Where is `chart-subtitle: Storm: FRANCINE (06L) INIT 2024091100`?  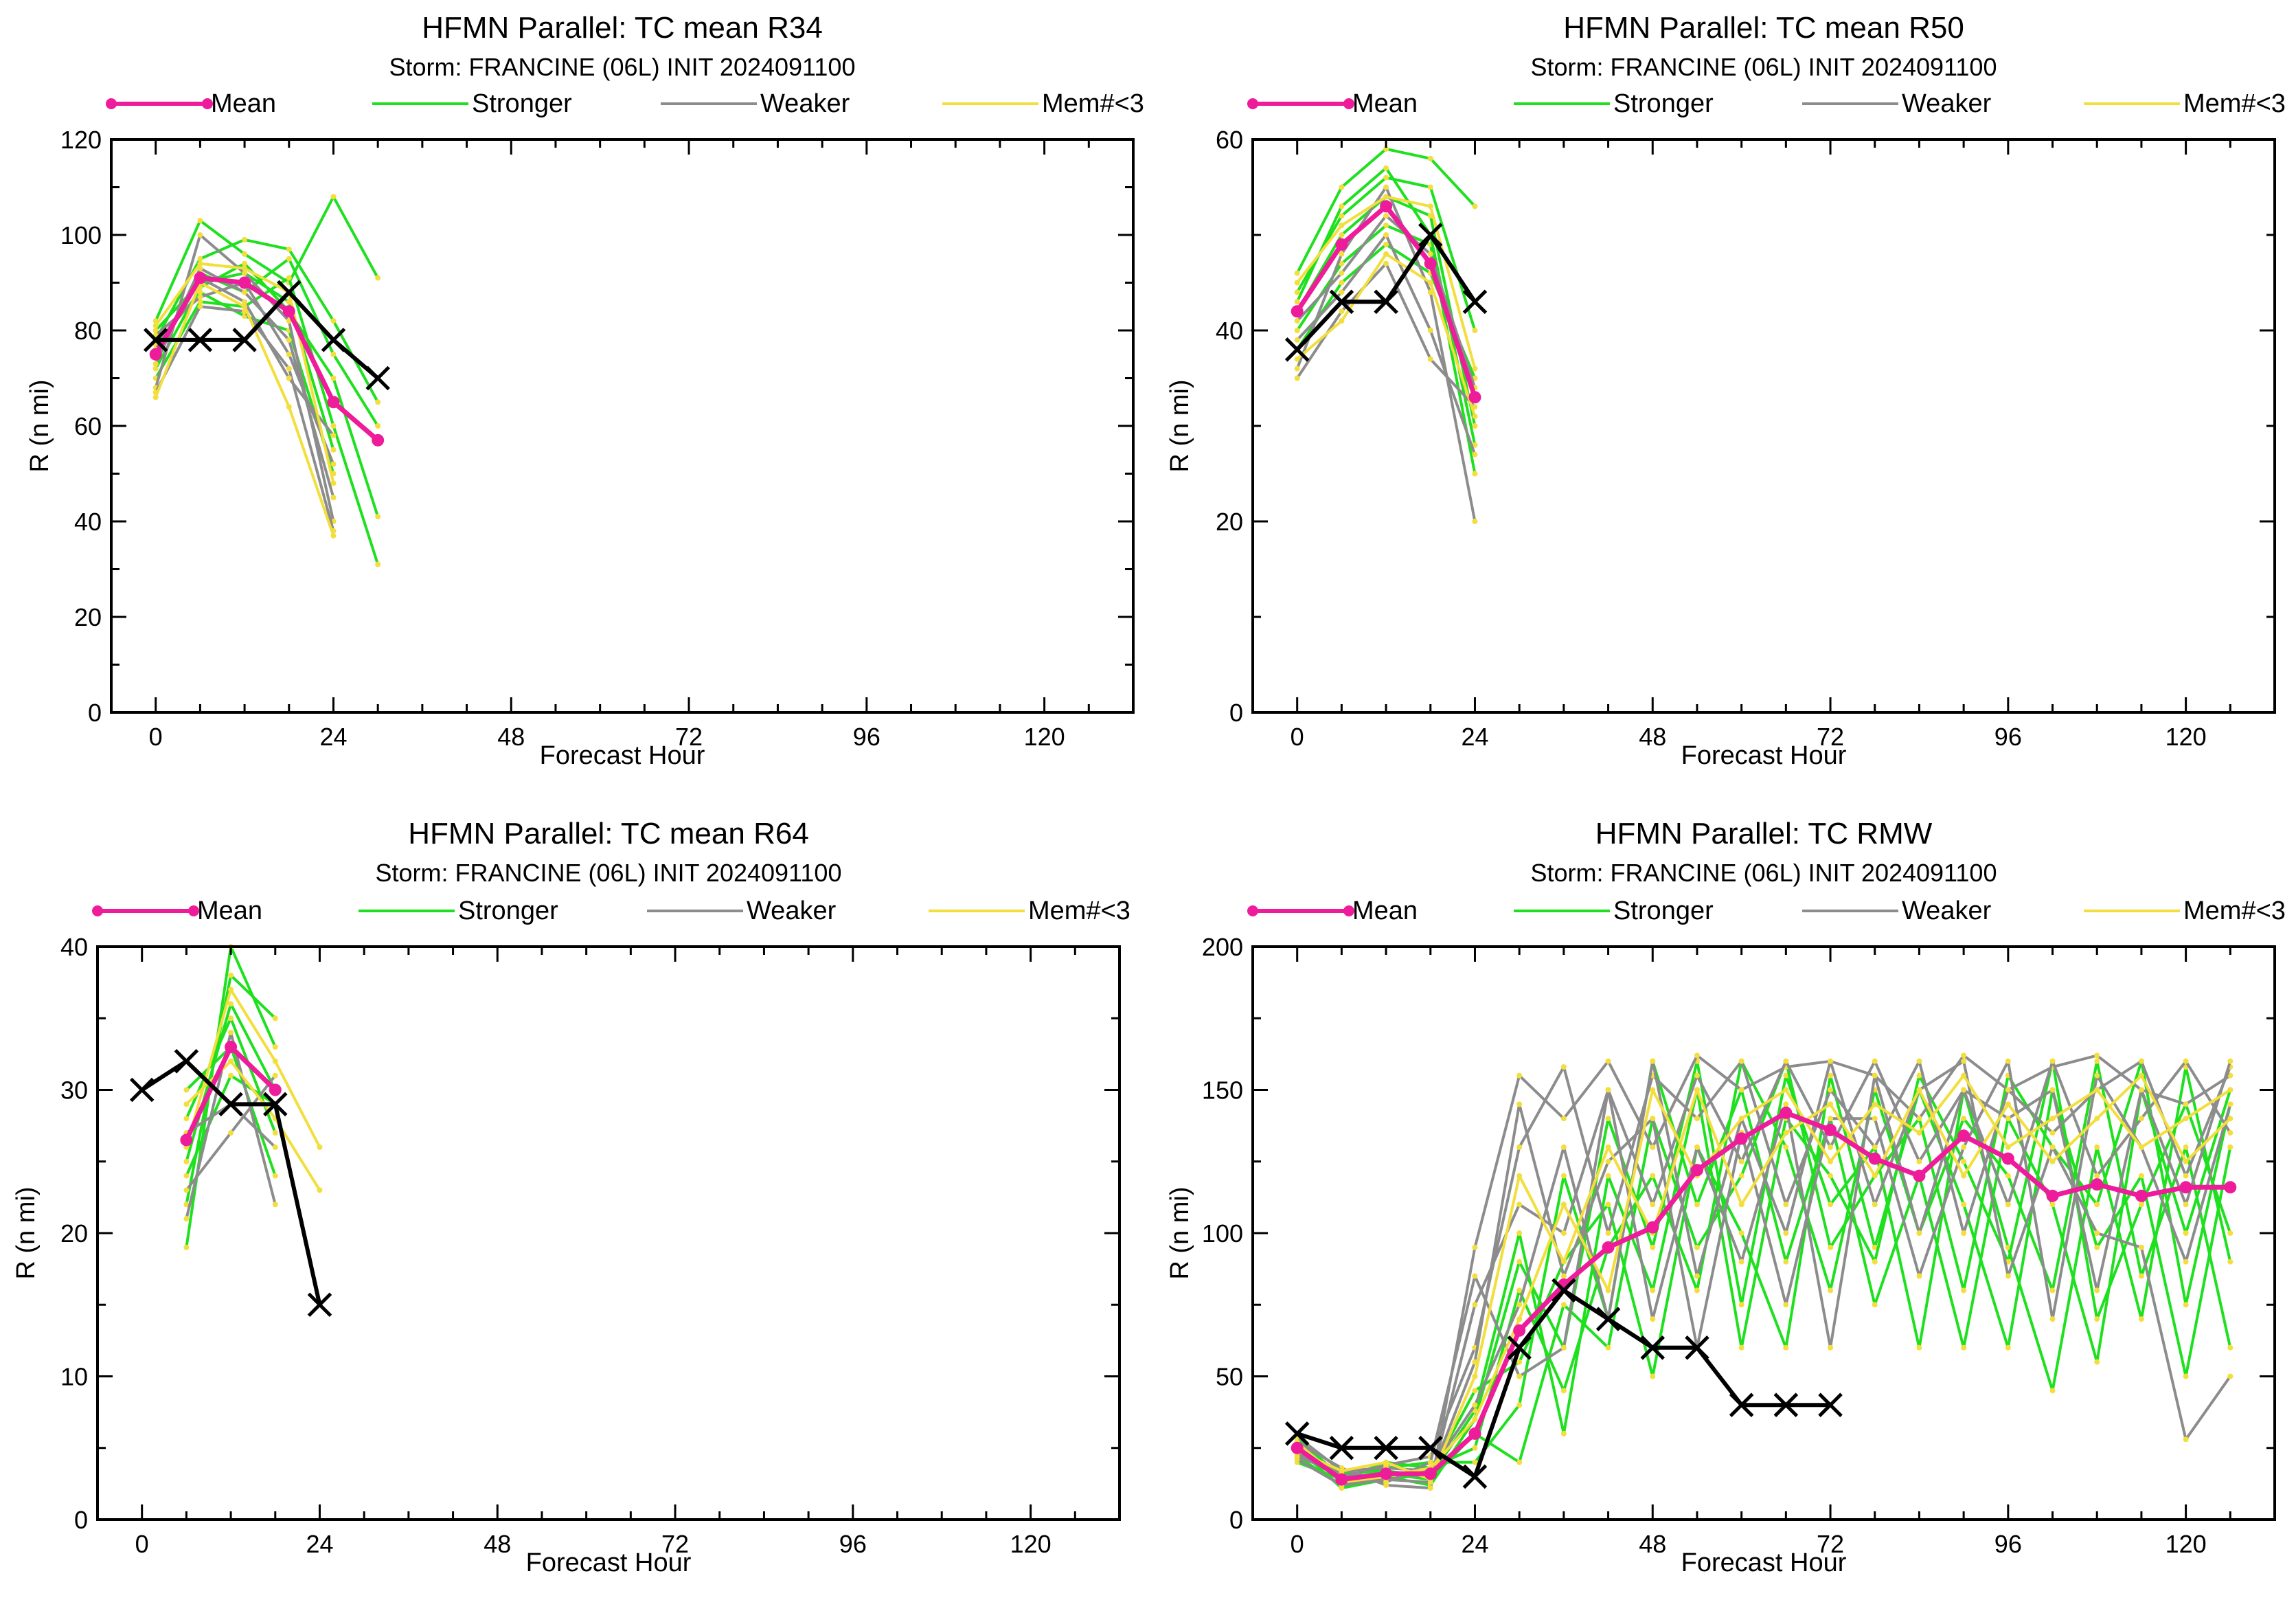
chart-subtitle: Storm: FRANCINE (06L) INIT 2024091100 is located at coordinates (1764, 67).